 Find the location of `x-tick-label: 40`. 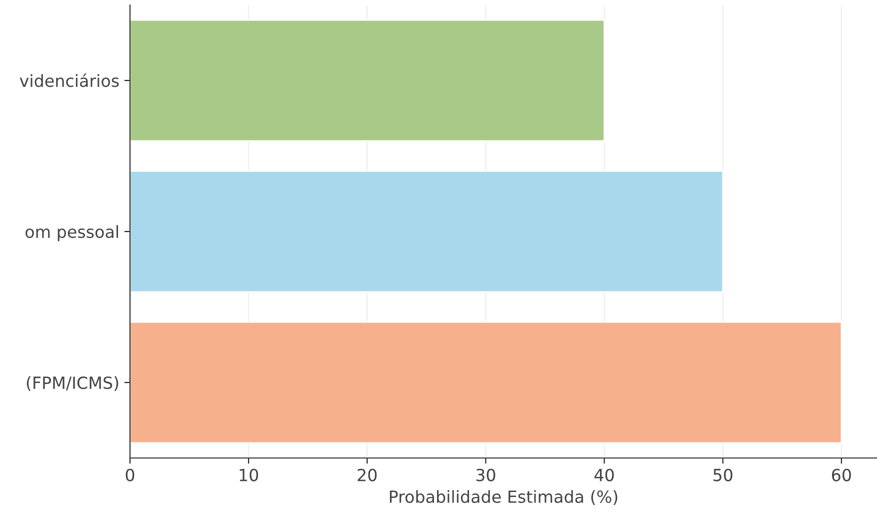

x-tick-label: 40 is located at coordinates (604, 475).